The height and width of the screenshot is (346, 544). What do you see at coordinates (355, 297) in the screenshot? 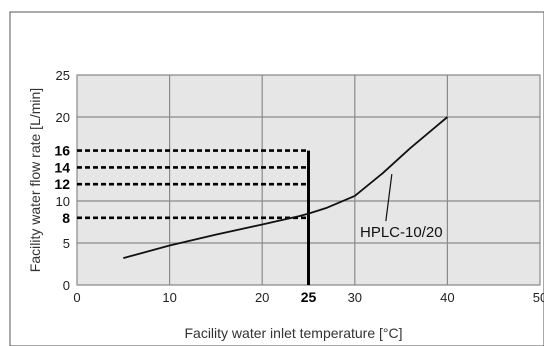
I see `x-tick-label: 30` at bounding box center [355, 297].